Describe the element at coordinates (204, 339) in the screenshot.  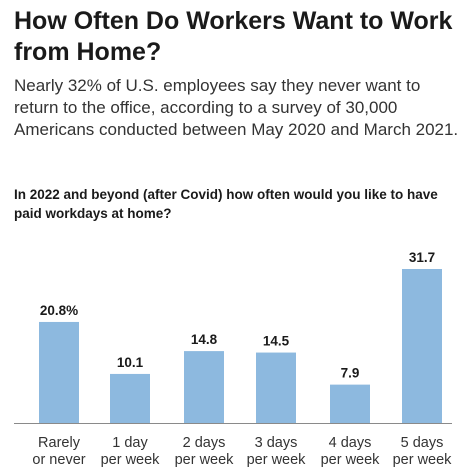
I see `value-label-2: 14.8` at that location.